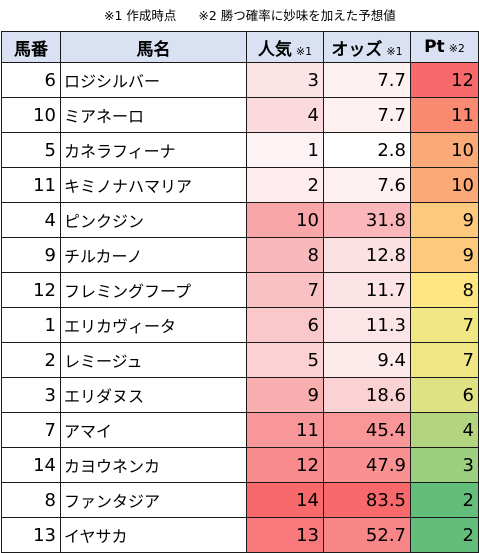  What do you see at coordinates (31, 325) in the screenshot?
I see `horse-number-cell: 1` at bounding box center [31, 325].